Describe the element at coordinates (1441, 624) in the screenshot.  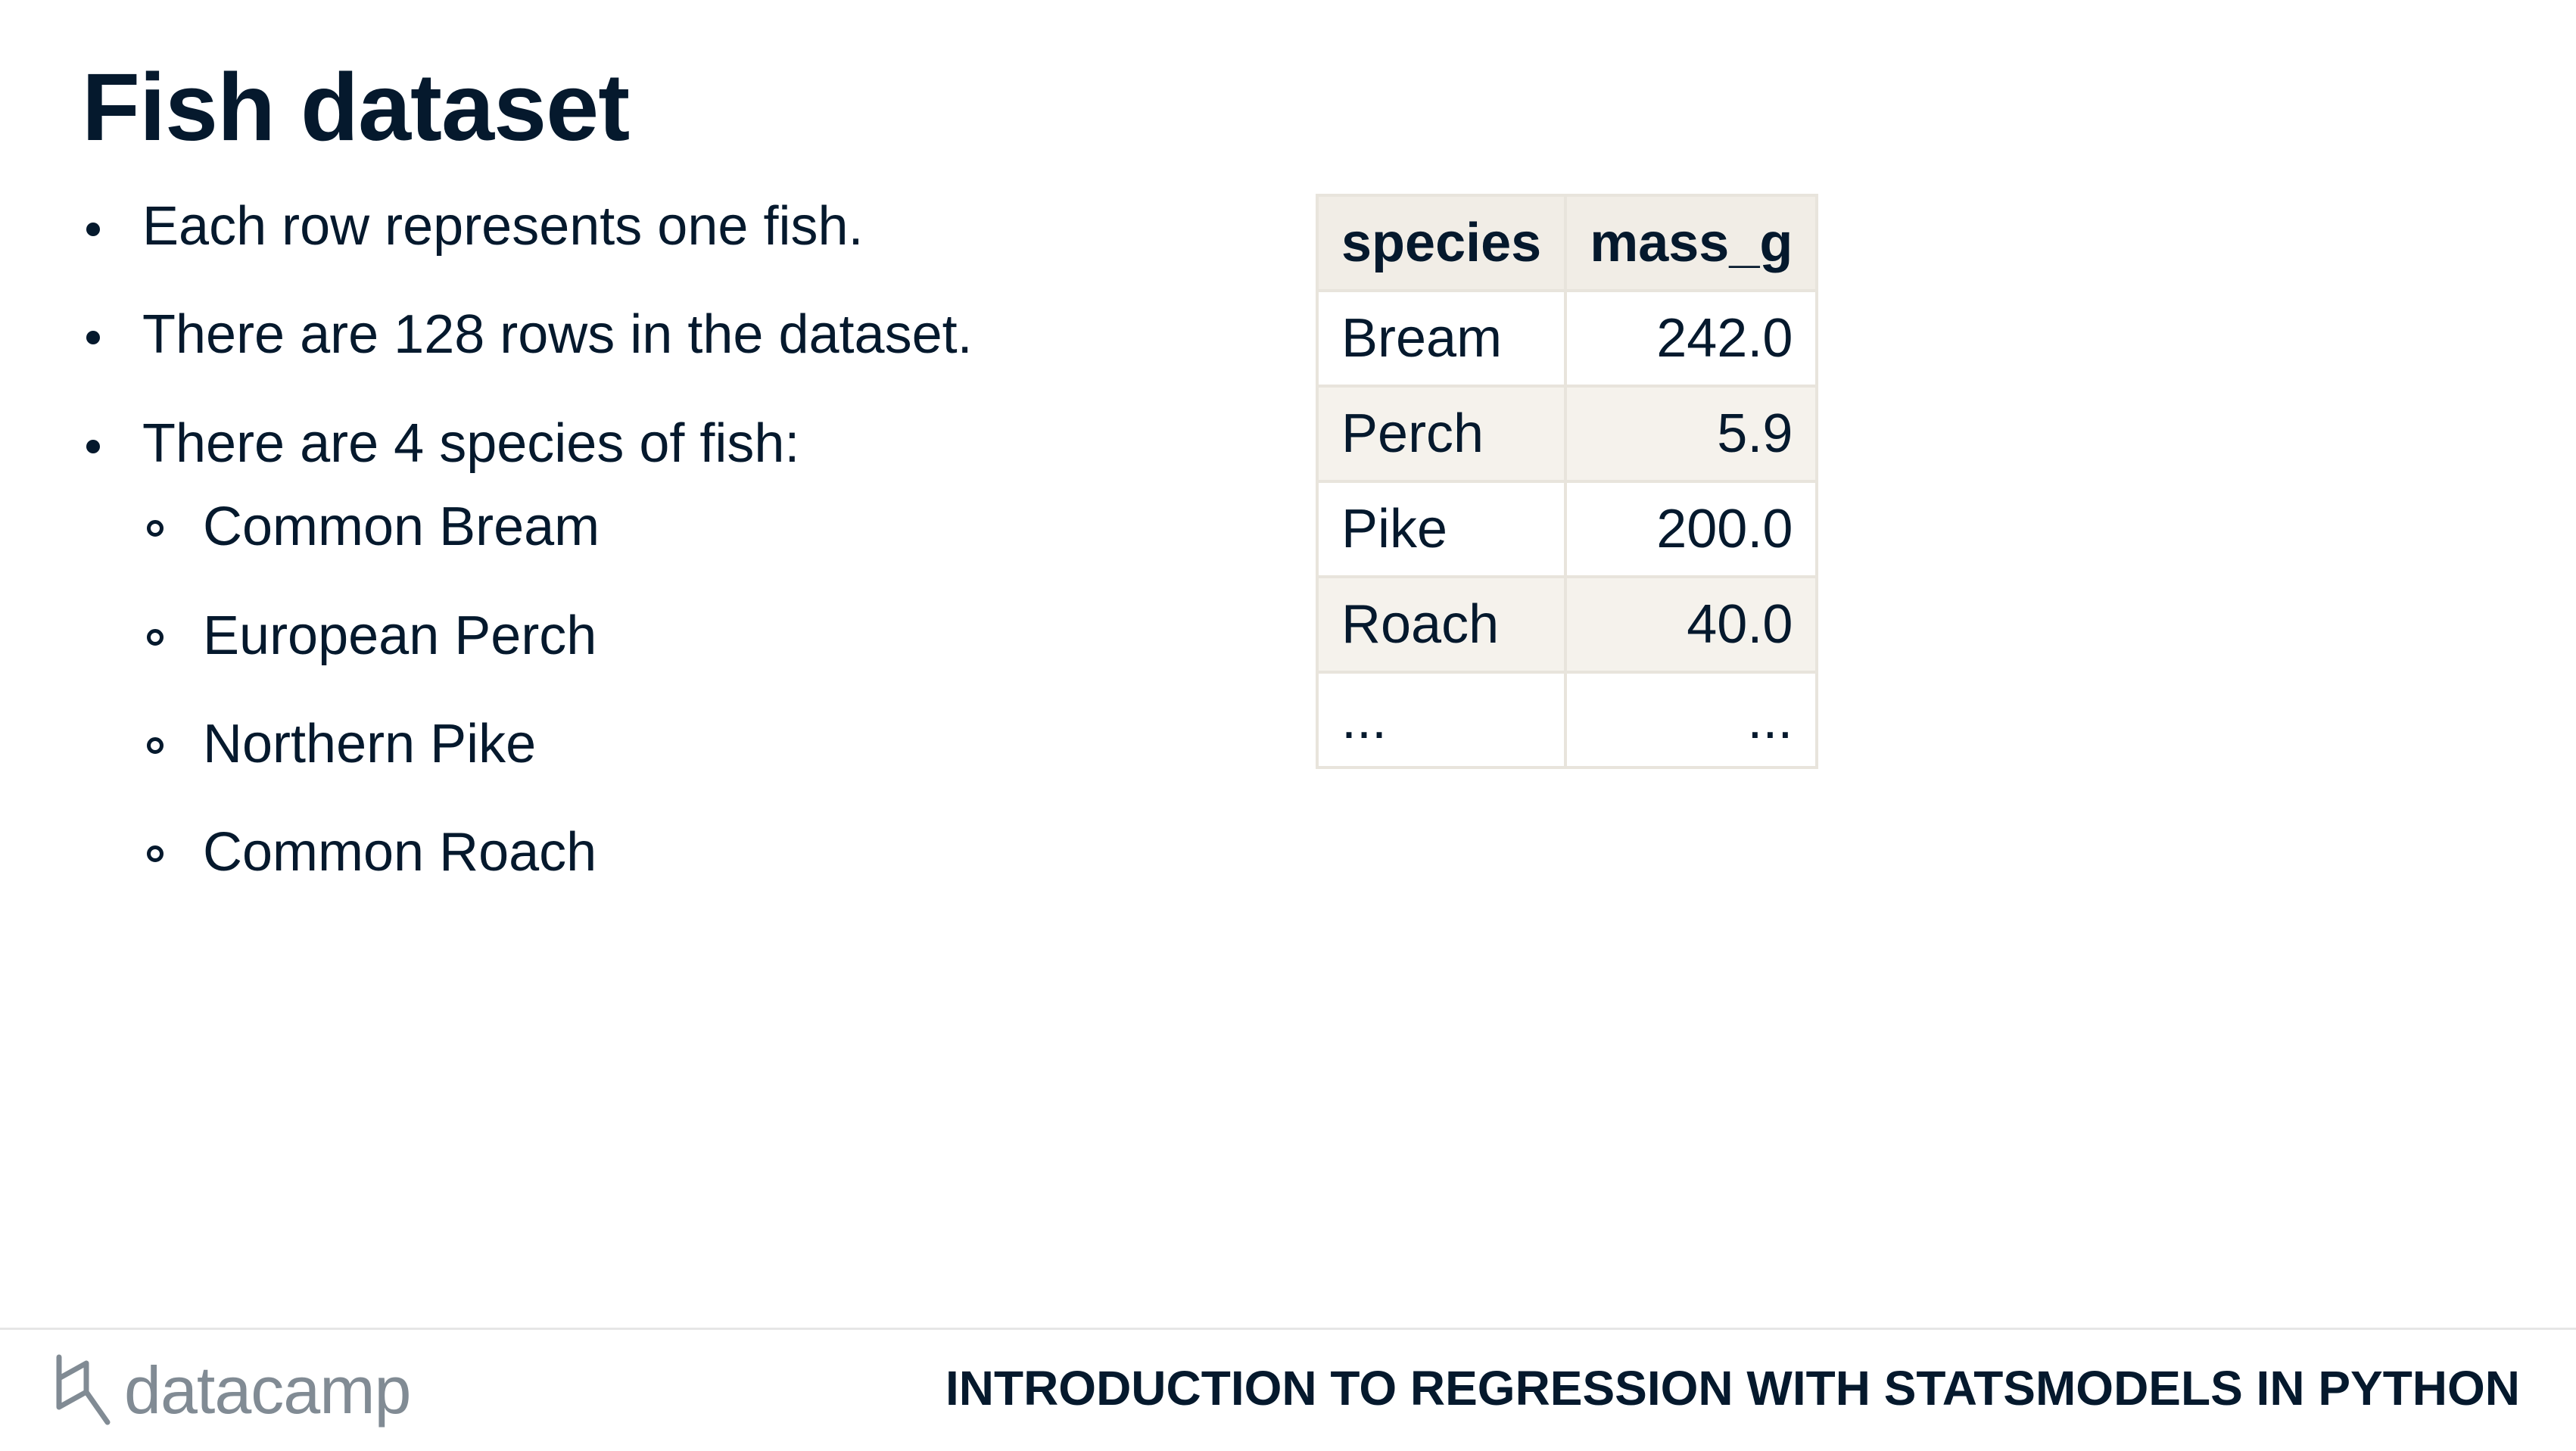
I see `species-cell: Roach` at that location.